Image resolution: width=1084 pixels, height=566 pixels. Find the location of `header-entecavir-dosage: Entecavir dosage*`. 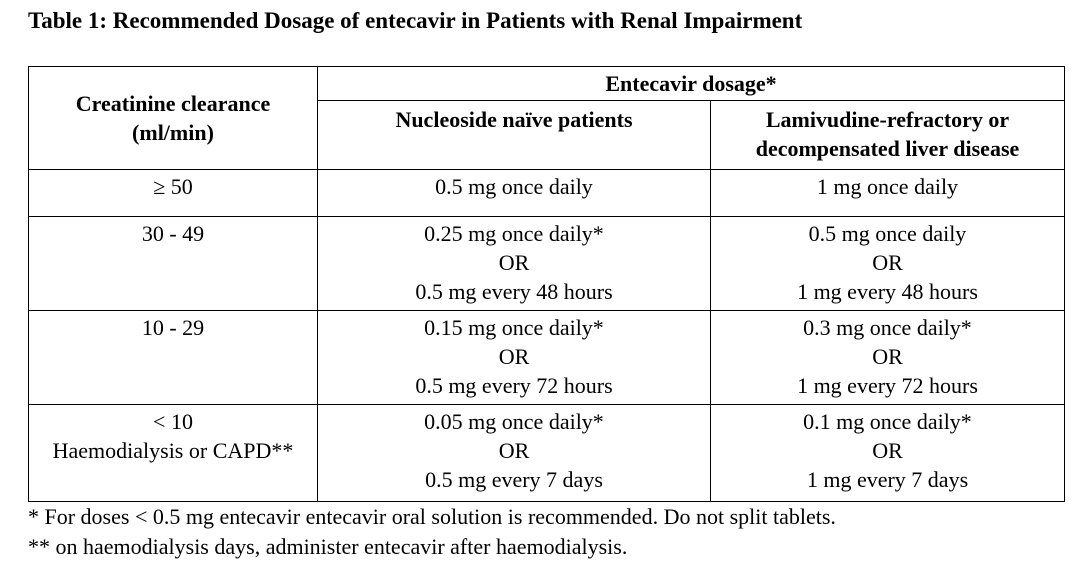

header-entecavir-dosage: Entecavir dosage* is located at coordinates (691, 83).